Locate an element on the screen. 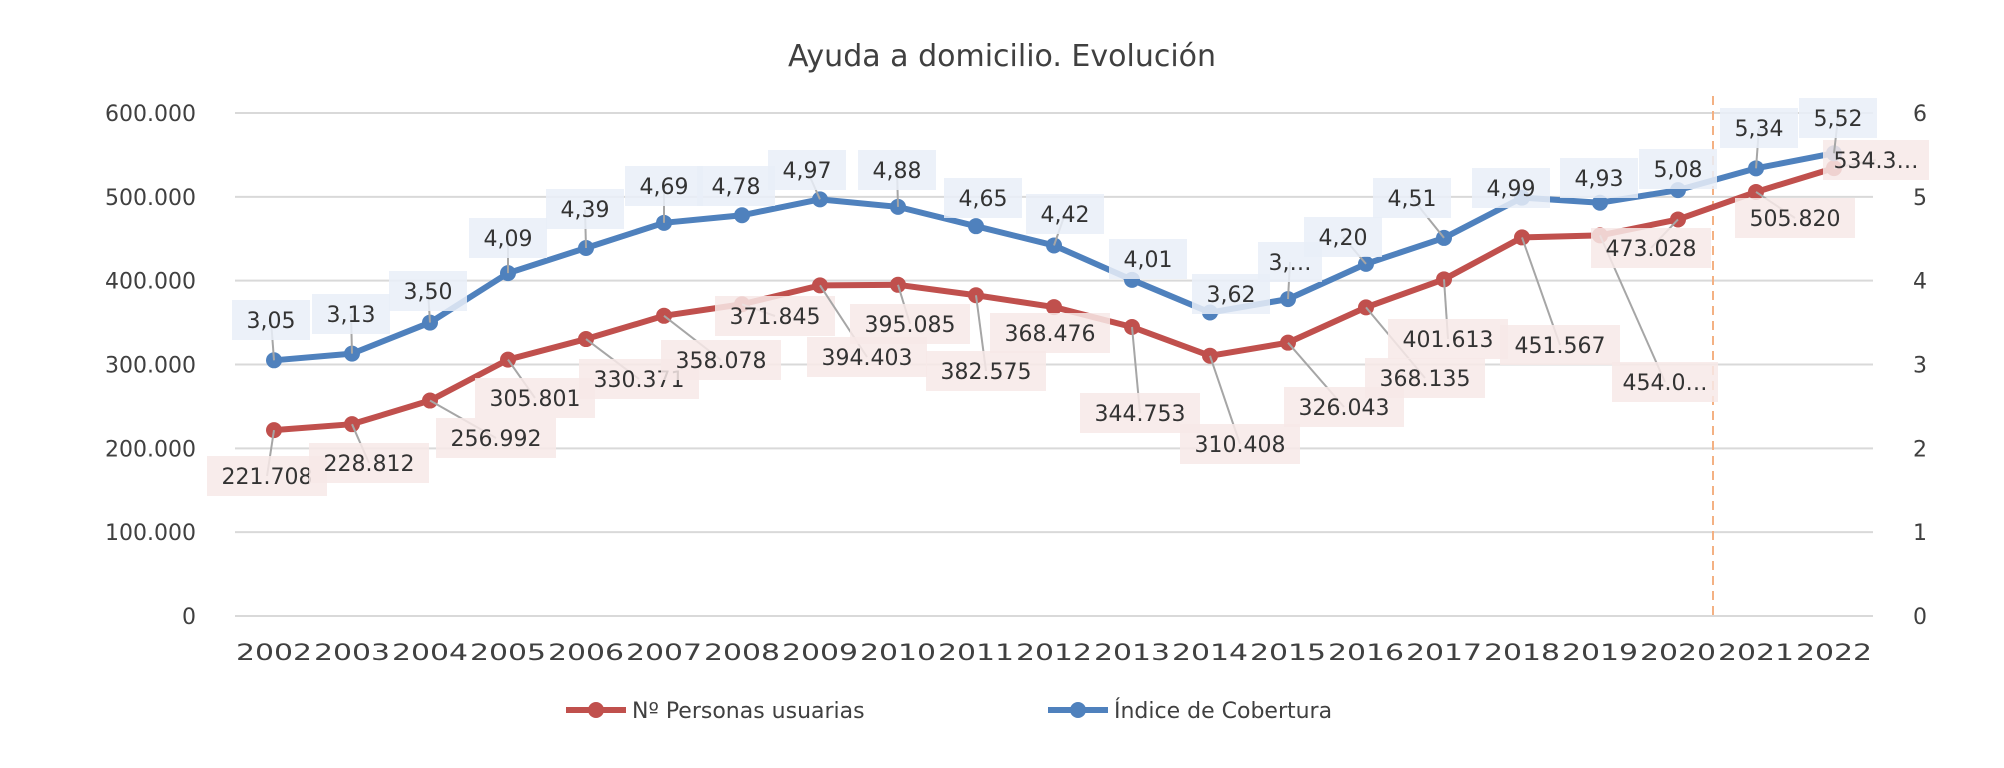 This screenshot has height=768, width=2004. x-tick-label: 2005 is located at coordinates (508, 653).